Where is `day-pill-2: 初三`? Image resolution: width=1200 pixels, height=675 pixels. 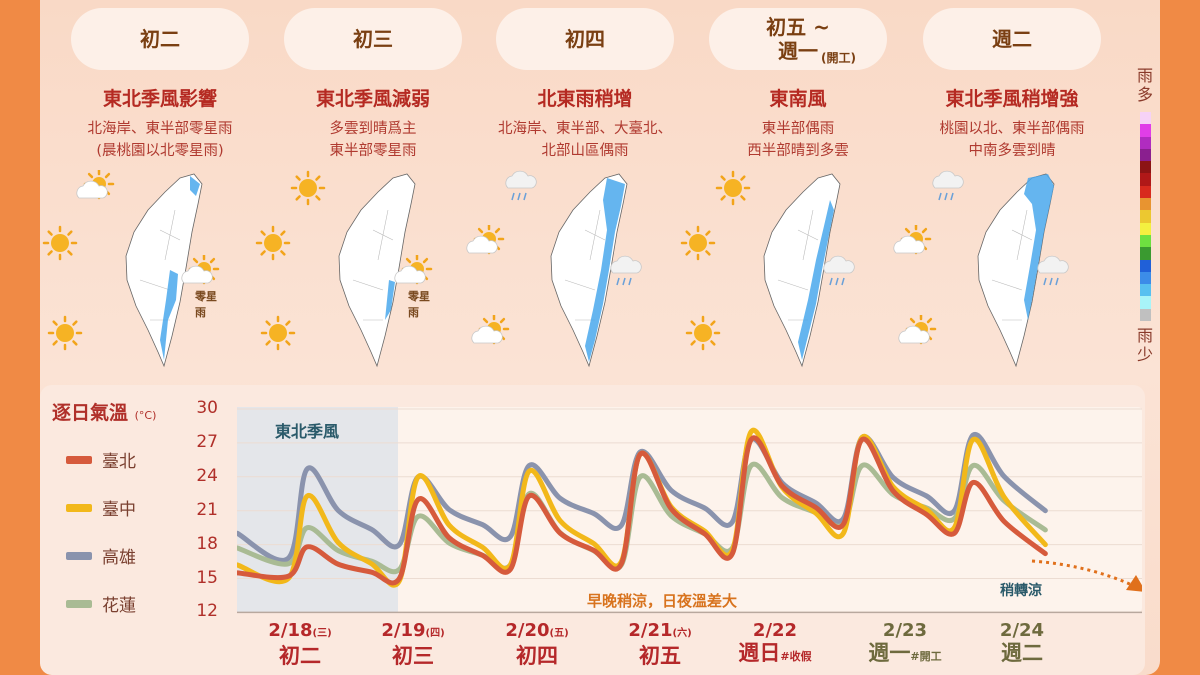
day-pill-2: 初三 is located at coordinates (373, 39).